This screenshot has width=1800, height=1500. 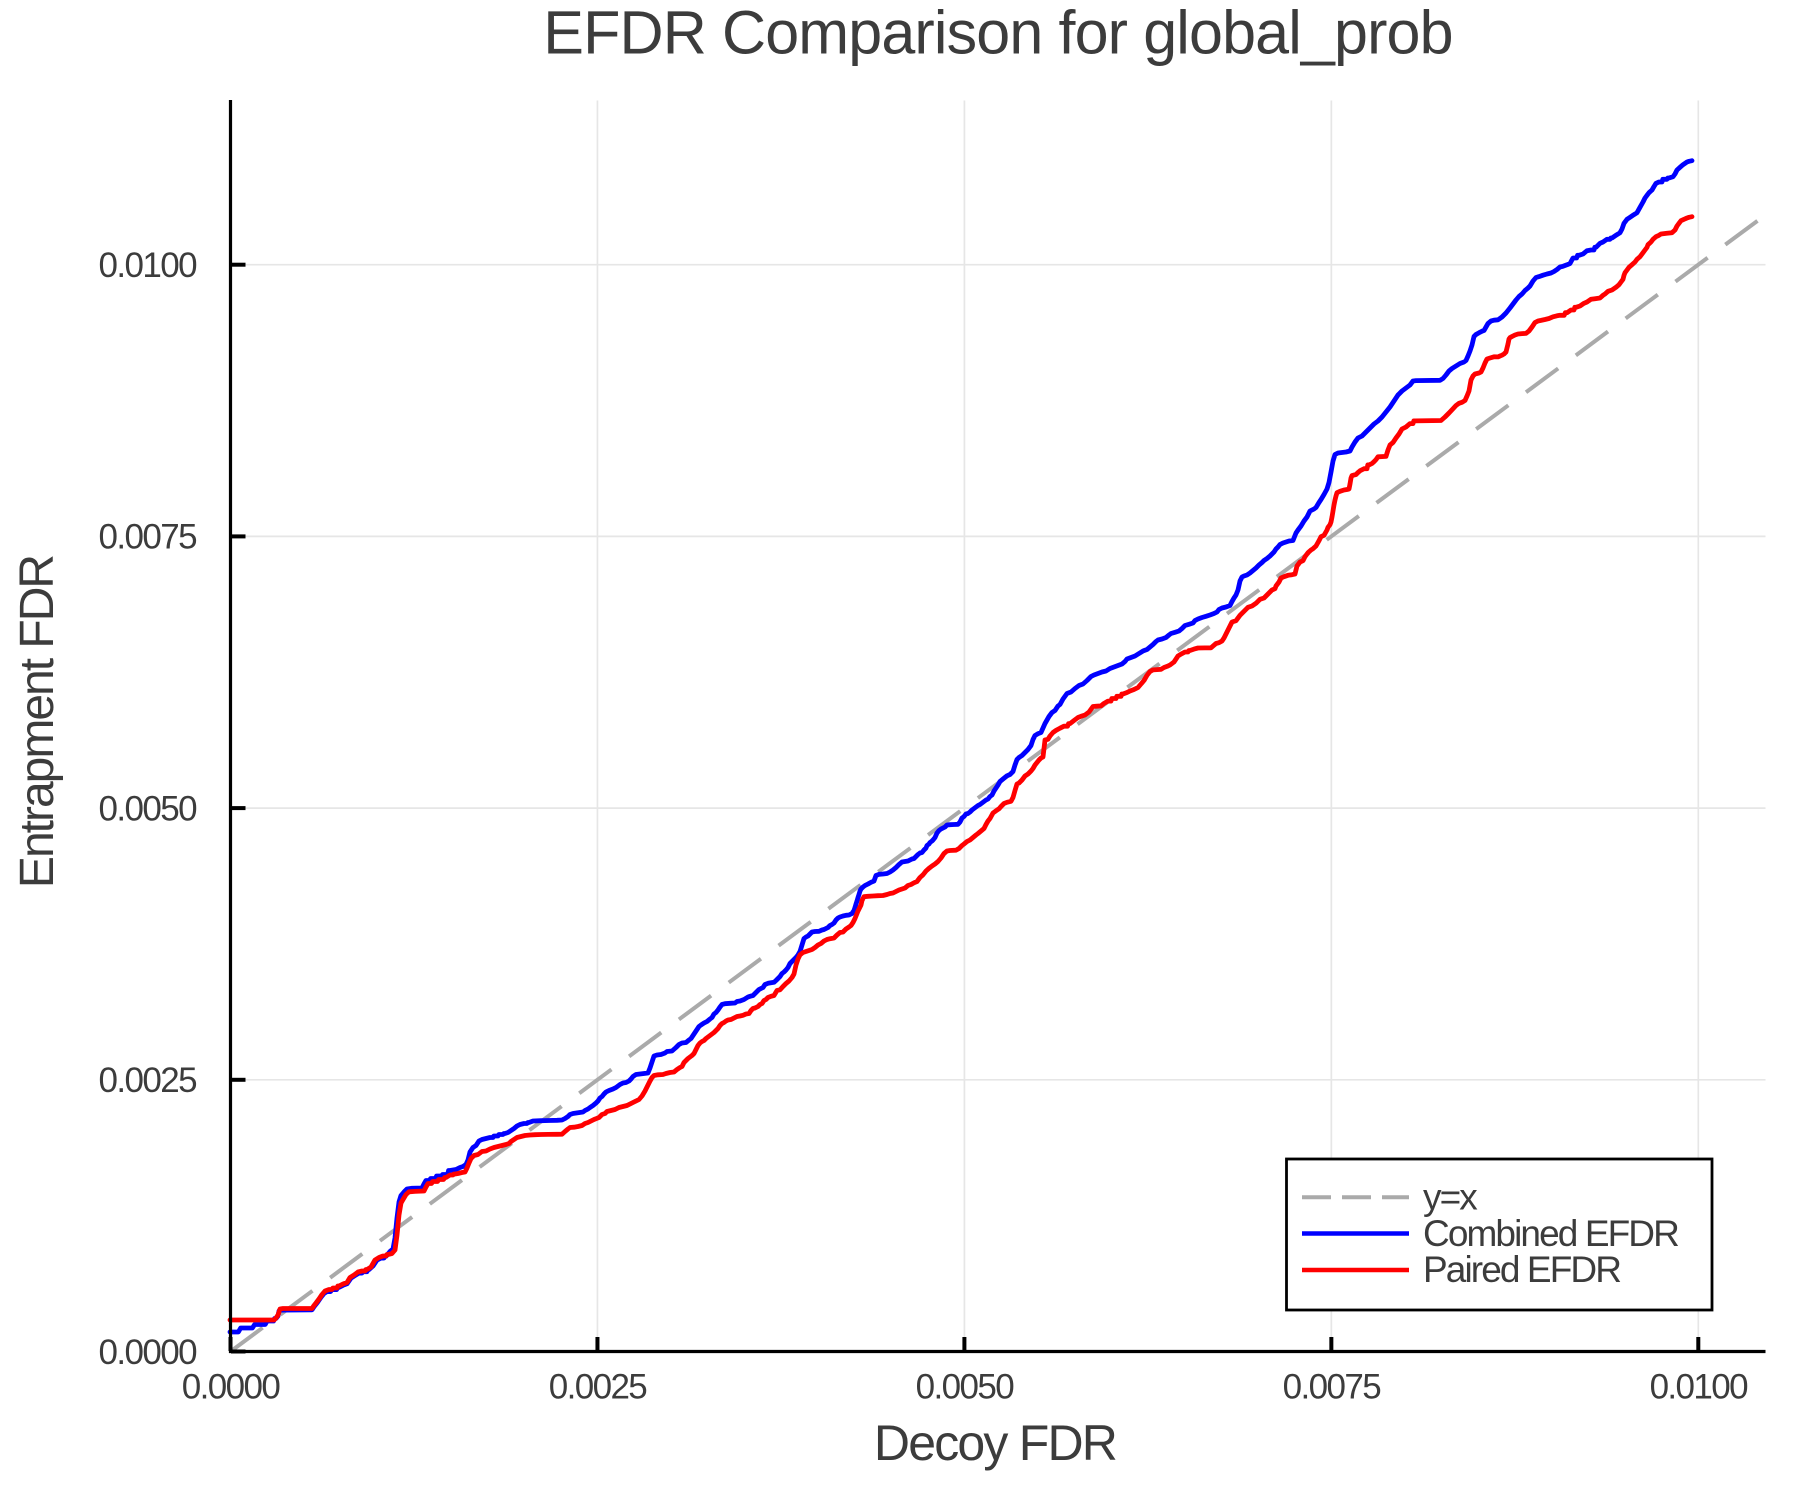 What do you see at coordinates (1550, 1233) in the screenshot?
I see `svg-text: Combined EFDR` at bounding box center [1550, 1233].